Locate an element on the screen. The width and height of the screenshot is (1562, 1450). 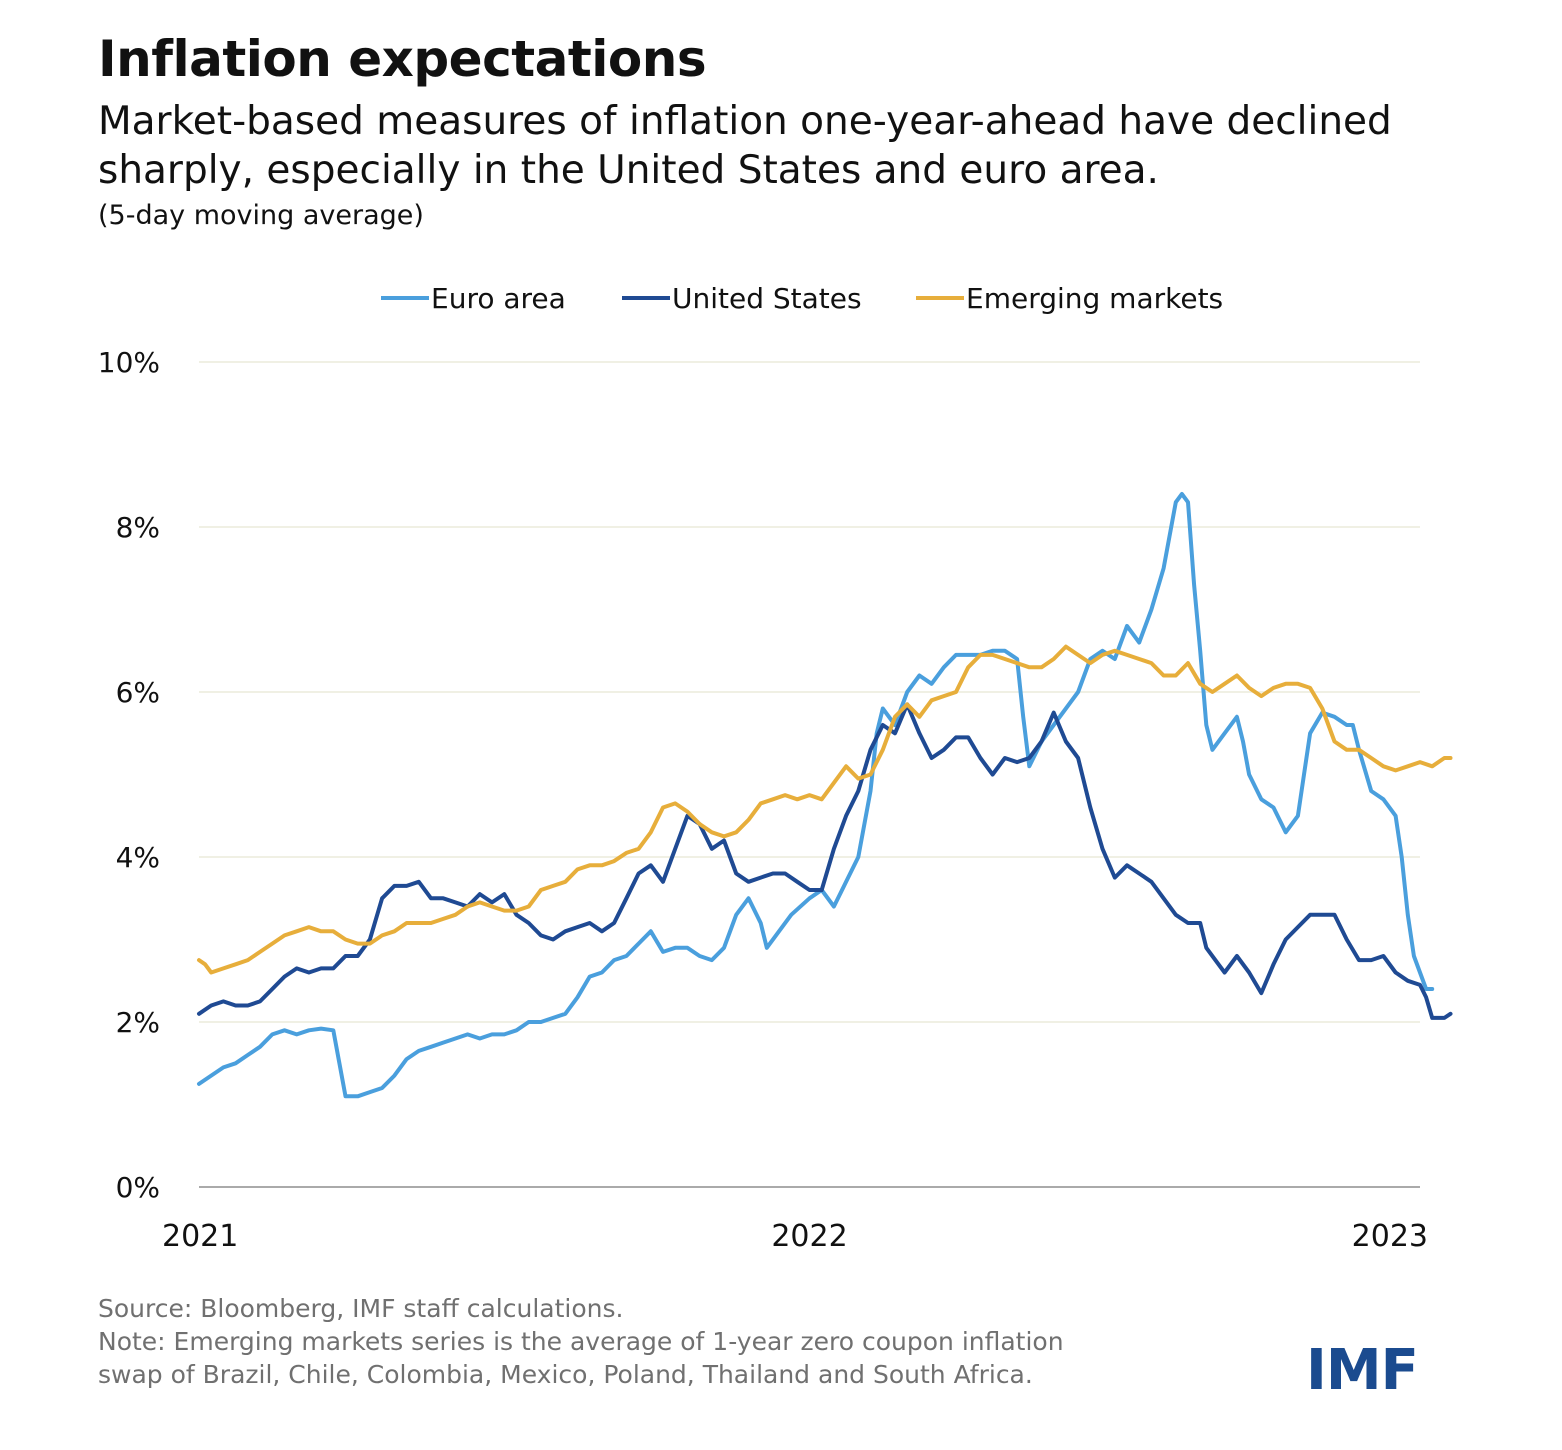
x-tick-label: 2021 is located at coordinates (200, 1236).